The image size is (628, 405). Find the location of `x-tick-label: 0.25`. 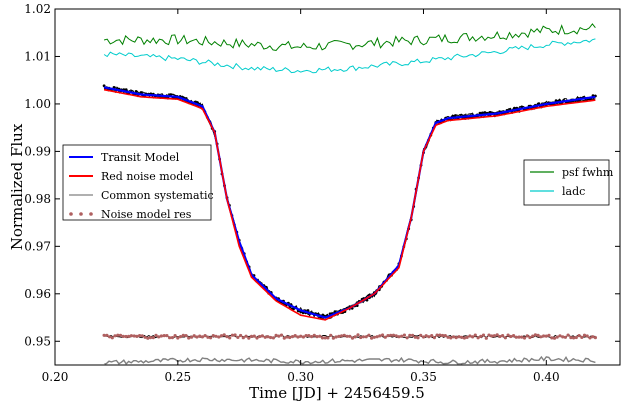

x-tick-label: 0.25 is located at coordinates (177, 377).